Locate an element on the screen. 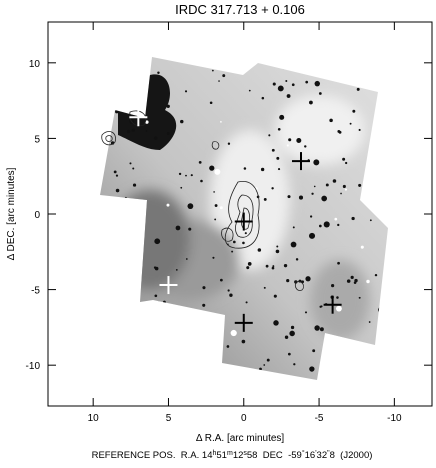  footer-part: 8 (J2000) is located at coordinates (351, 455).